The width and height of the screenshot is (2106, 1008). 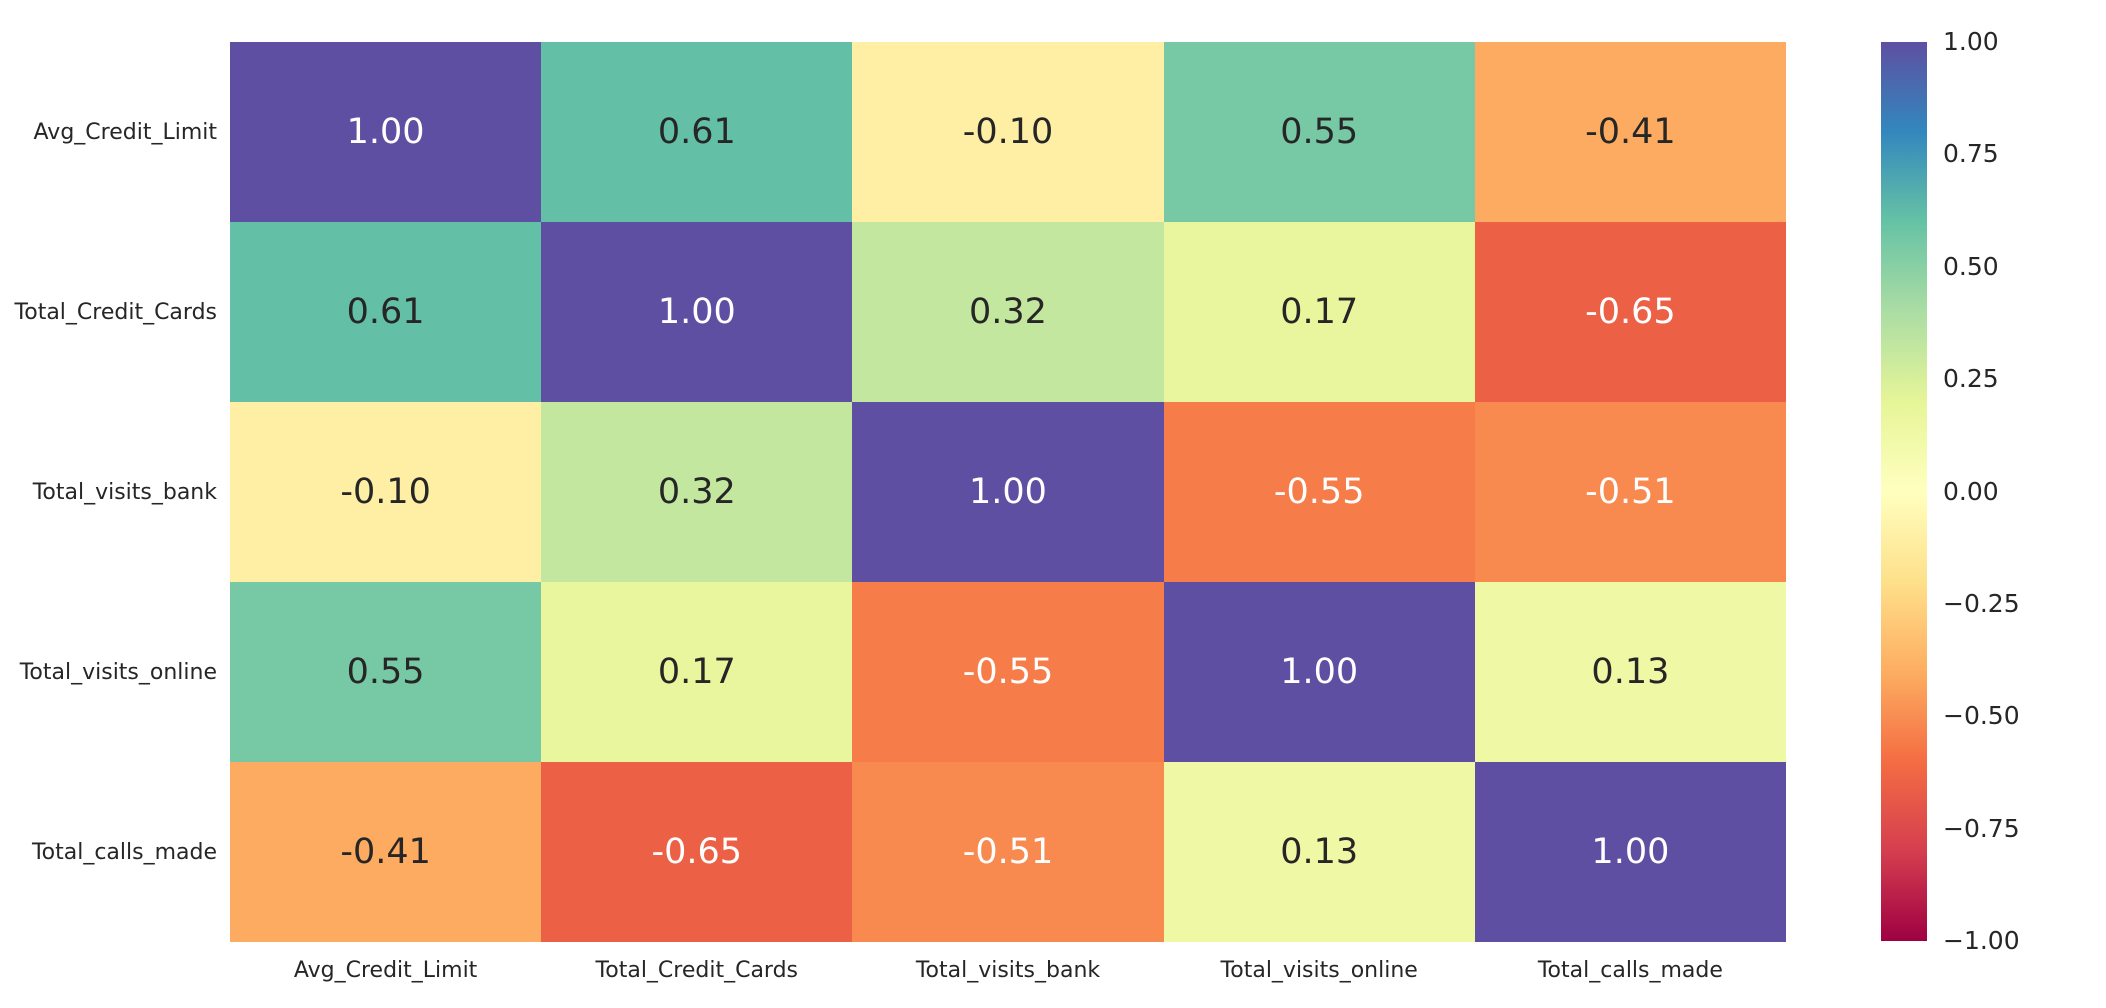 What do you see at coordinates (1971, 266) in the screenshot?
I see `colorbar-tick-label: 0.50` at bounding box center [1971, 266].